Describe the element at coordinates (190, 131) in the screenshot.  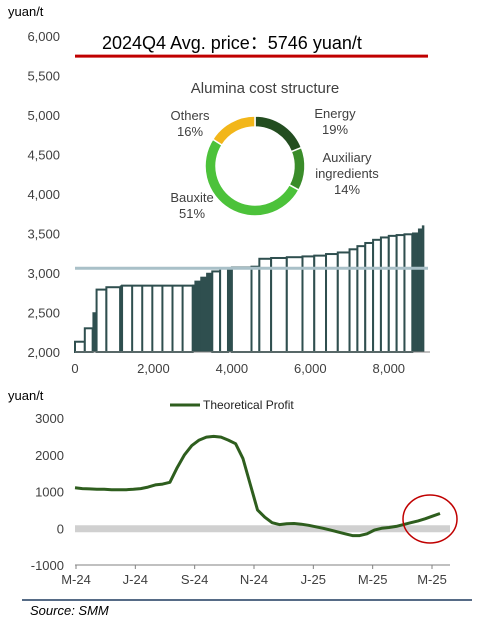
I see `slice-value-others: 16%` at that location.